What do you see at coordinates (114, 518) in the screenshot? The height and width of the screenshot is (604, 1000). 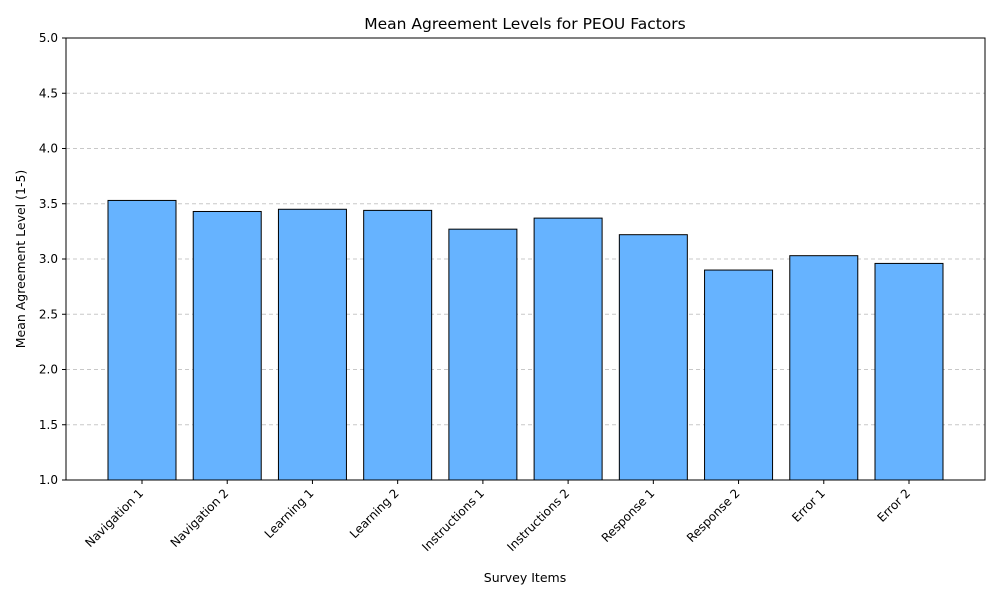 I see `x-tick-label: Navigation 1` at bounding box center [114, 518].